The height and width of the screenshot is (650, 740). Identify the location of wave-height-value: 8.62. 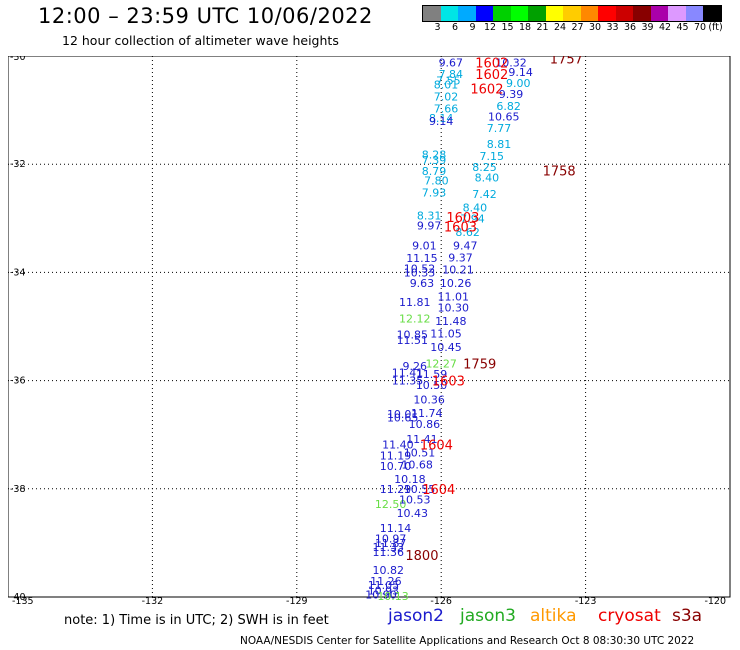
(467, 232).